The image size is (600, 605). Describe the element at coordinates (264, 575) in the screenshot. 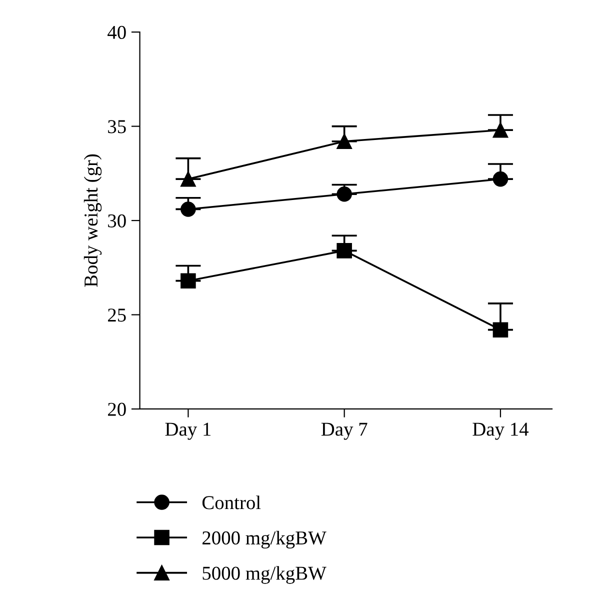

I see `legend-label: 5000 mg/kgBW` at that location.